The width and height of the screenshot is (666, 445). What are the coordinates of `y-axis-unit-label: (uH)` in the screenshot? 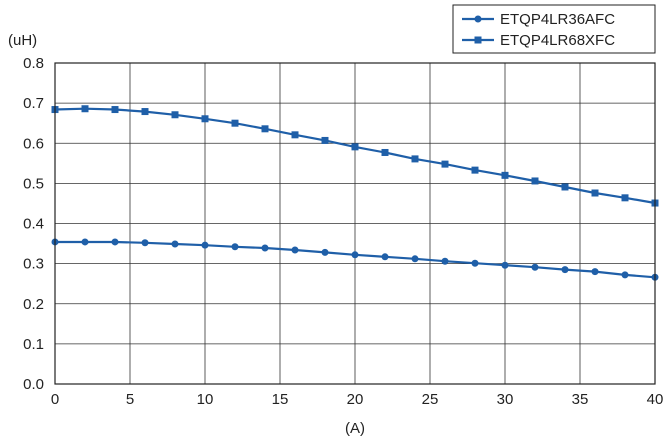 It's located at (22, 40).